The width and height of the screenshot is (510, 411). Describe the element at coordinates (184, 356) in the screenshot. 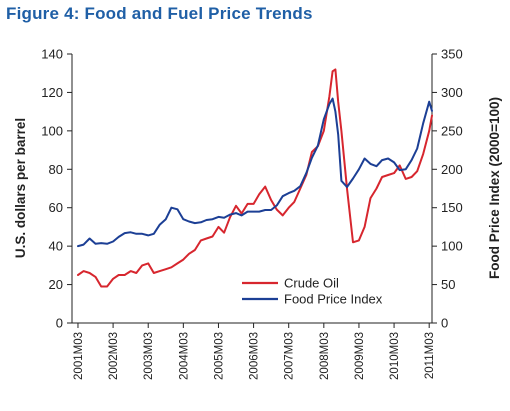

I see `x-tick-label: 2004M03` at that location.